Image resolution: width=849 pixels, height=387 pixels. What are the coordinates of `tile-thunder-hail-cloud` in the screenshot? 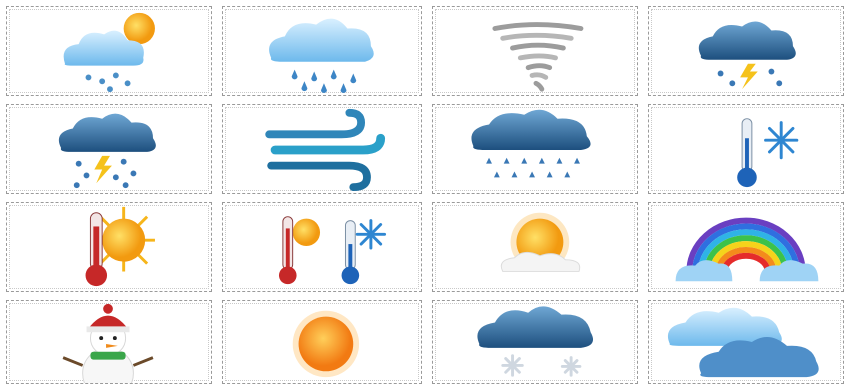 It's located at (109, 149).